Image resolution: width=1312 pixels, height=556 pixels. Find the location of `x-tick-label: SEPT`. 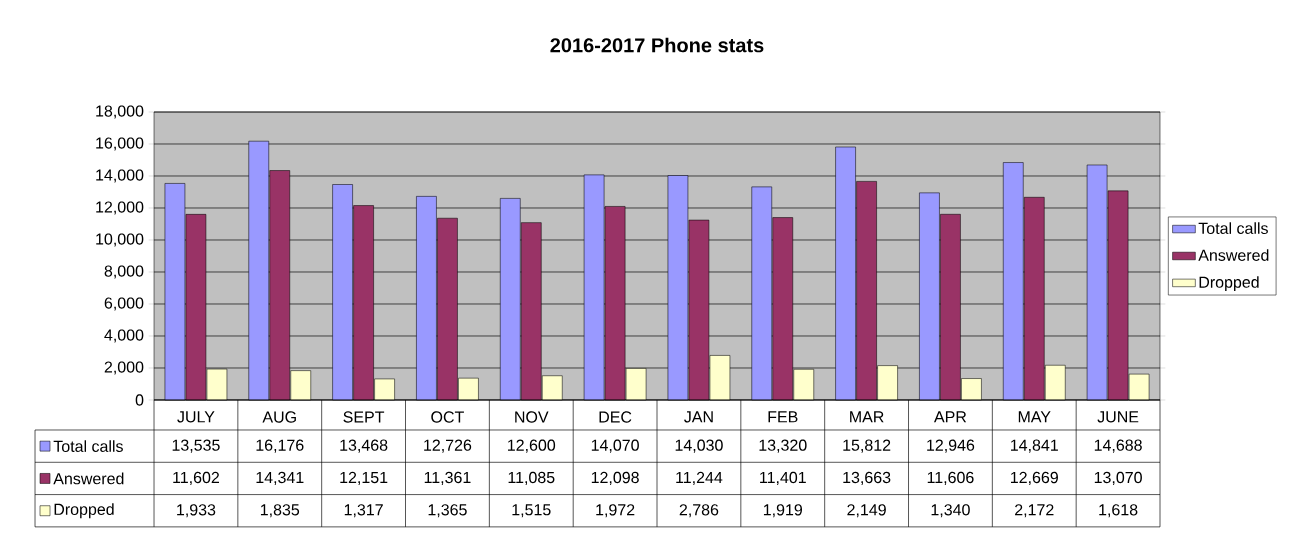

x-tick-label: SEPT is located at coordinates (364, 417).